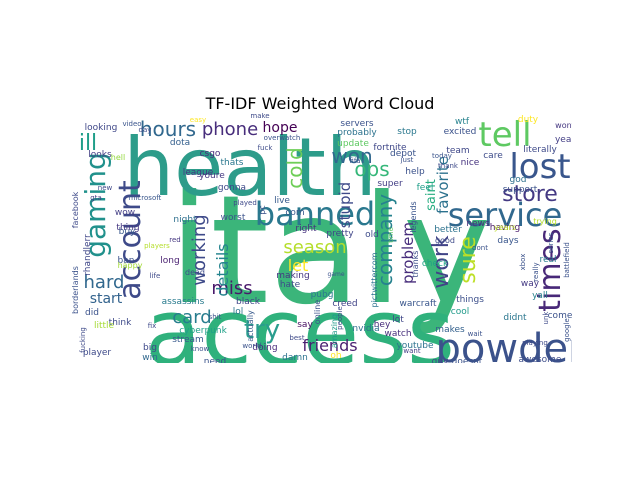 Image resolution: width=640 pixels, height=480 pixels. Describe the element at coordinates (282, 201) in the screenshot. I see `word-live: live` at that location.